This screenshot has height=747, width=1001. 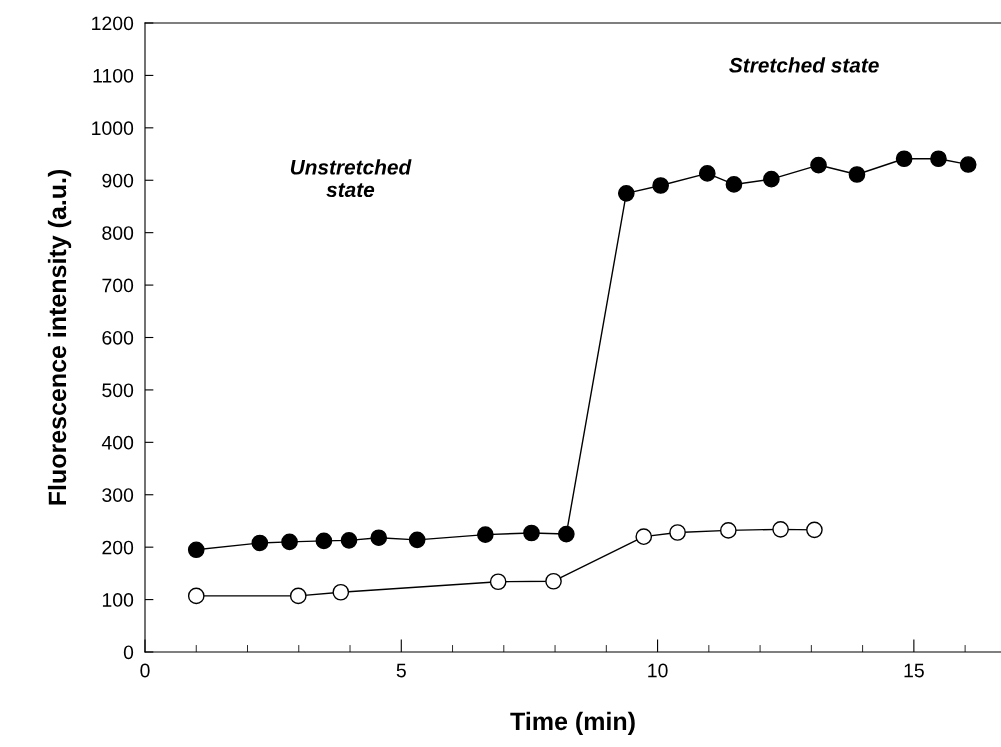 I want to click on y-tick-label: 400, so click(x=117, y=442).